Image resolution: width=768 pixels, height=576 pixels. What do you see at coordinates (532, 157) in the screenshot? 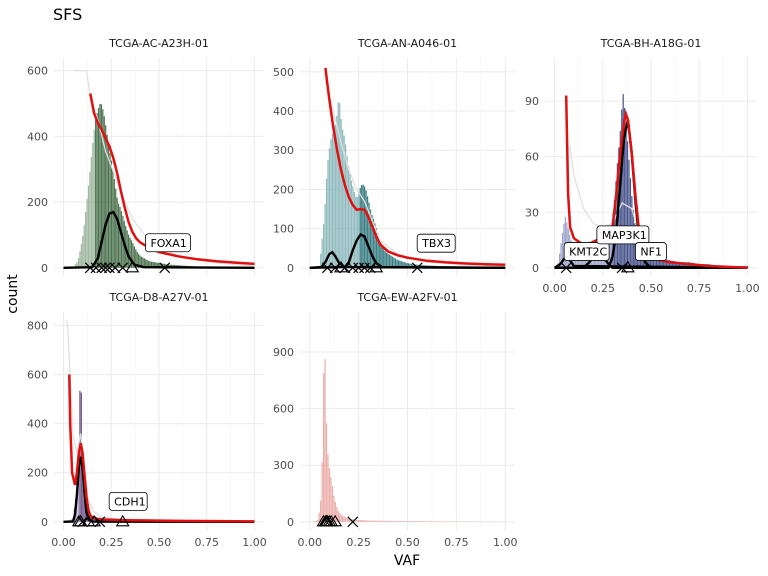
I see `y-tick-label: 60` at bounding box center [532, 157].